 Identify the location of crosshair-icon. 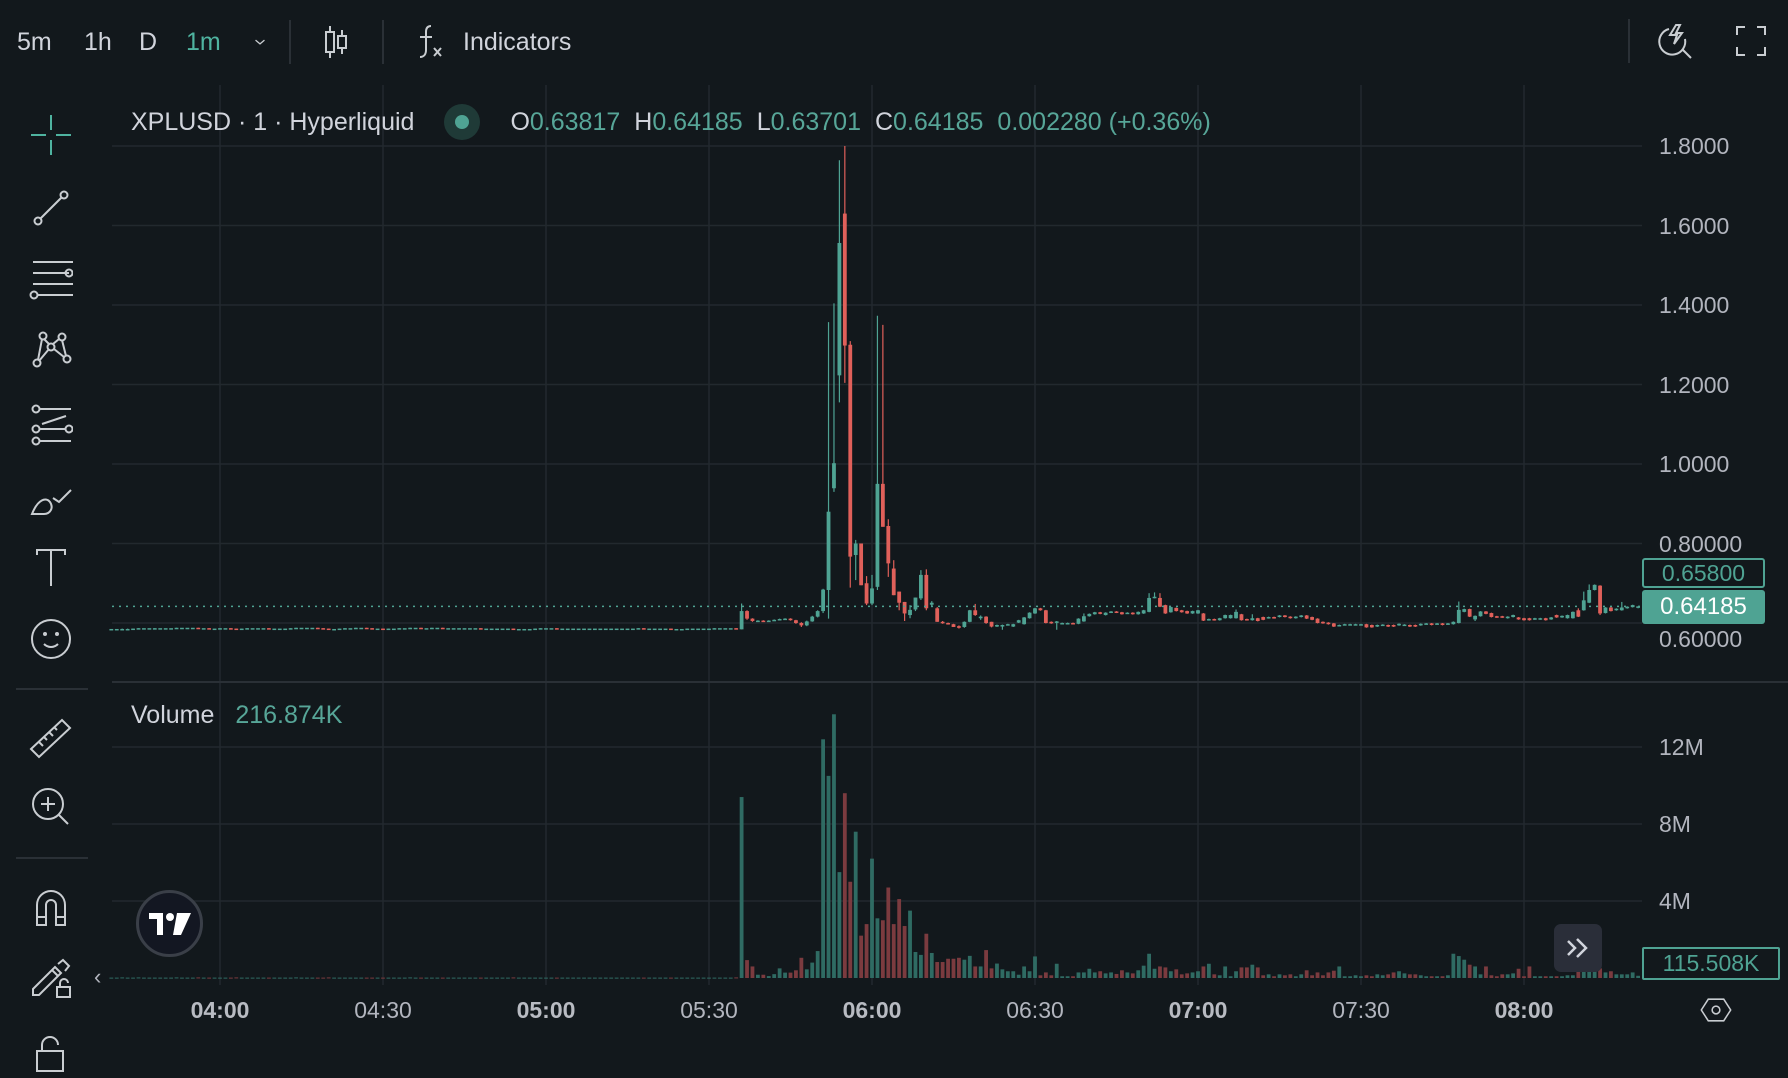
(51, 135).